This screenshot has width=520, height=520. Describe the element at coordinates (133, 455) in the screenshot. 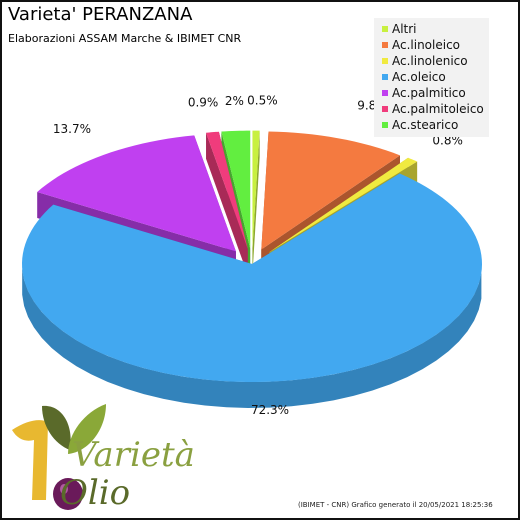

I see `logo-word-varieta: Varietà` at that location.